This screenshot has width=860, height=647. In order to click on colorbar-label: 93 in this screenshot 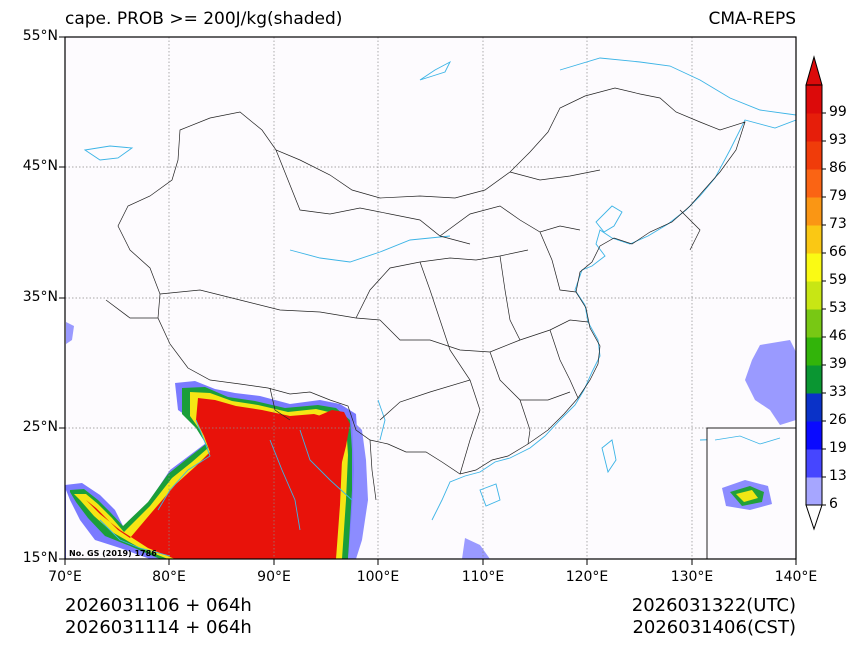, I will do `click(838, 140)`.